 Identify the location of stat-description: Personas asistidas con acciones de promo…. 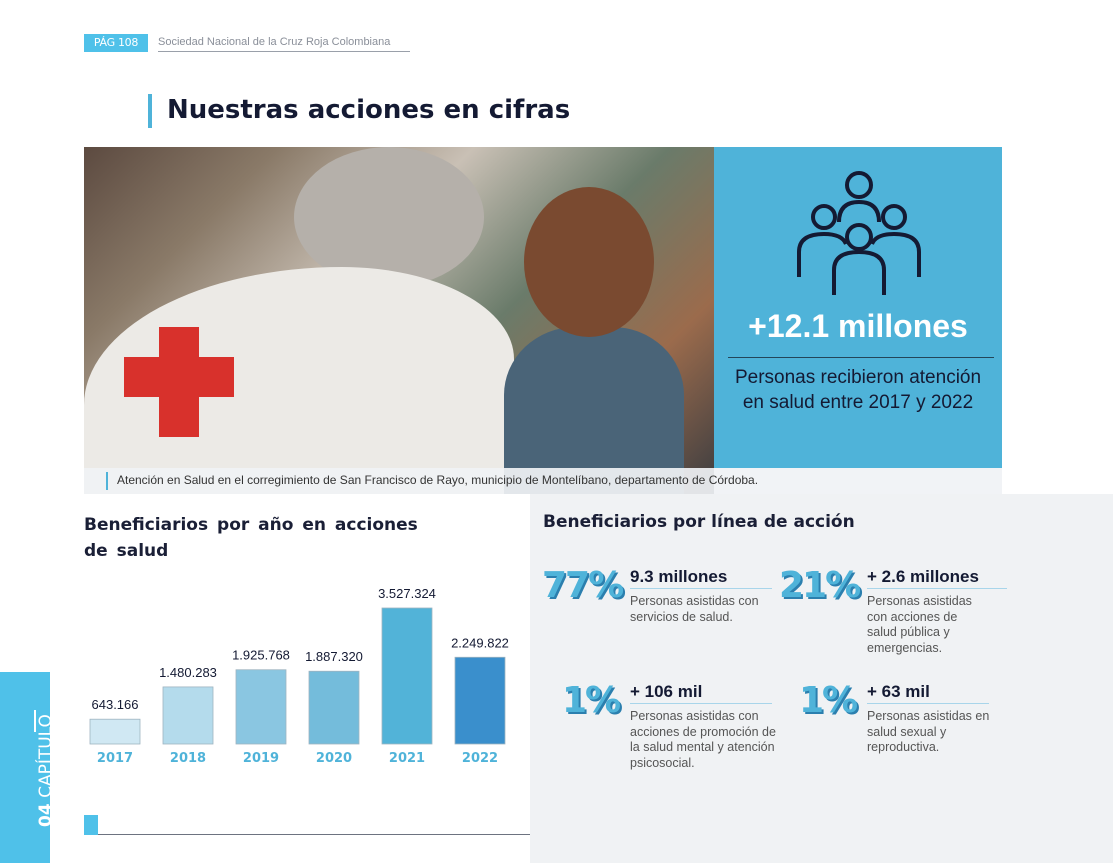
(703, 739).